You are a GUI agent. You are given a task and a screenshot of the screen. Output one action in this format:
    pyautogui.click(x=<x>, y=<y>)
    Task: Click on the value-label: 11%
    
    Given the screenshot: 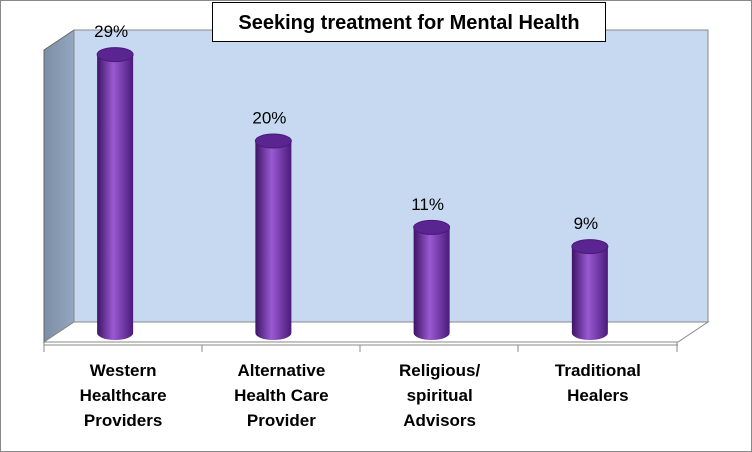 What is the action you would take?
    pyautogui.click(x=427, y=204)
    